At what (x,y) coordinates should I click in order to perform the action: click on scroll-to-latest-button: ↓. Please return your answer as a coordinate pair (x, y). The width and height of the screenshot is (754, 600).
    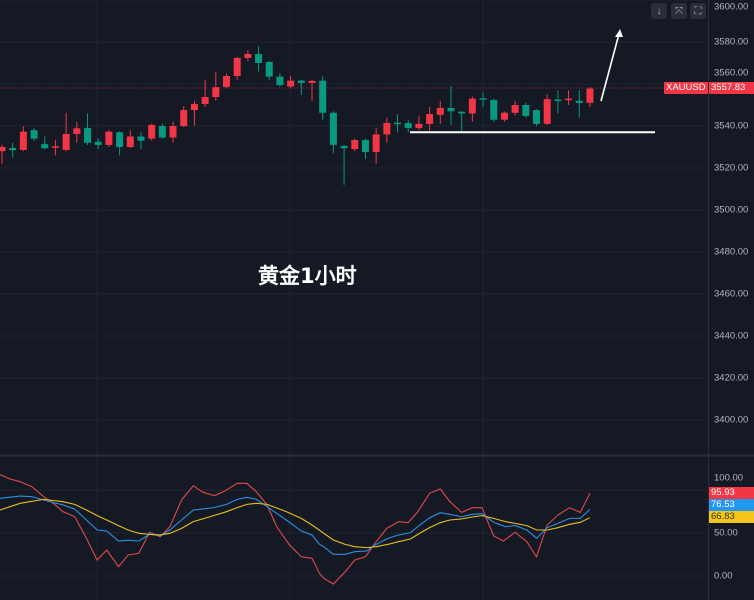
    Looking at the image, I should click on (659, 11).